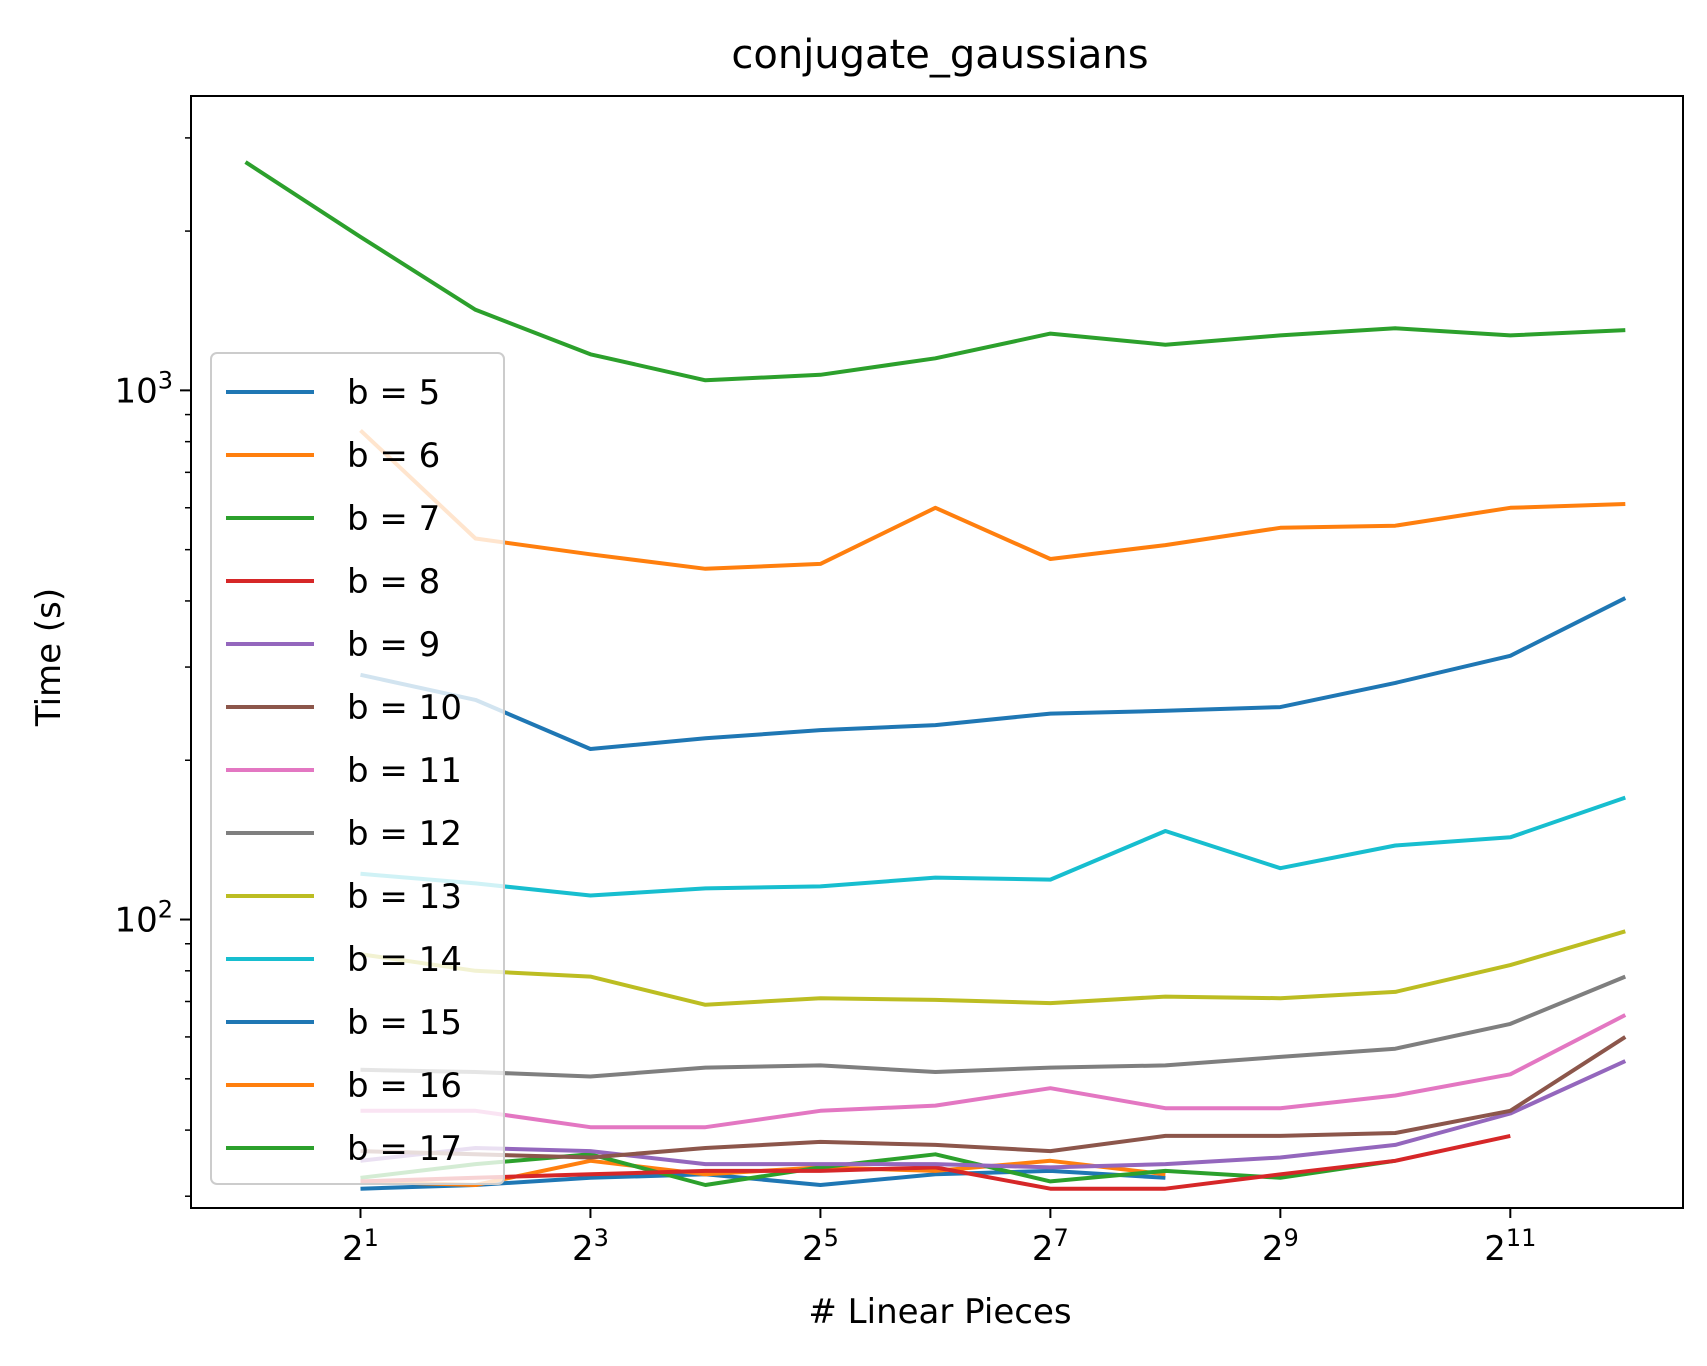 This screenshot has height=1366, width=1707. Describe the element at coordinates (939, 55) in the screenshot. I see `chart-title: conjugate_gaussians` at that location.